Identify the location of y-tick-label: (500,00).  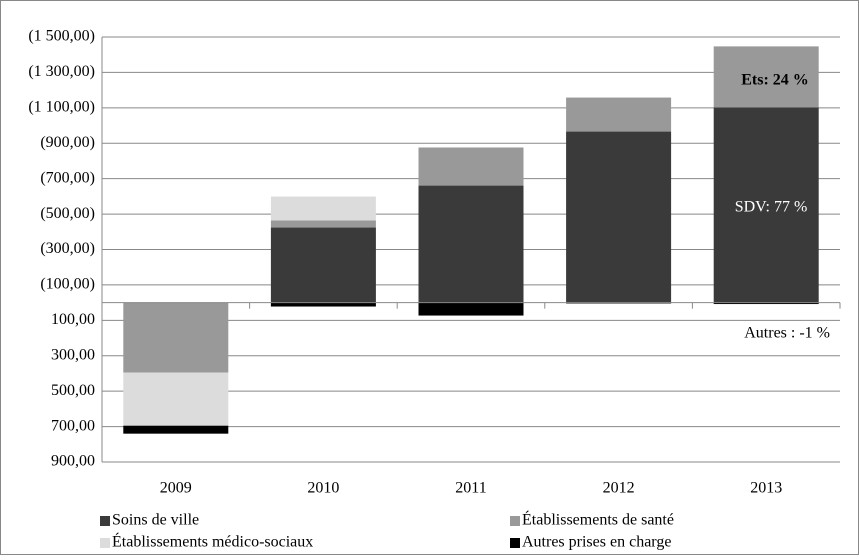
(67, 213).